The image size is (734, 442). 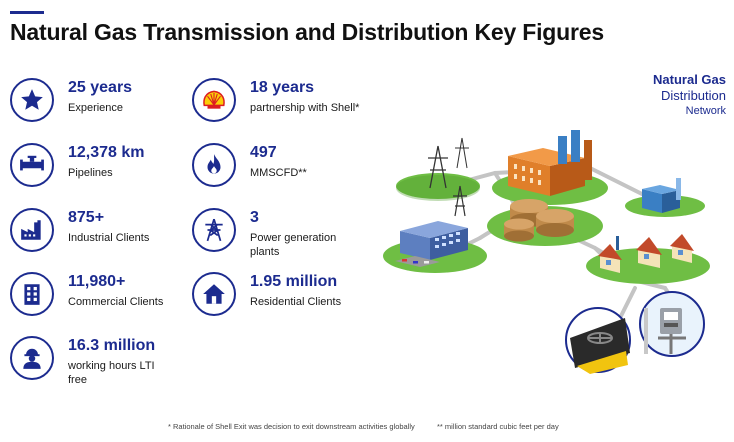 I want to click on stat-commercial-clients: 11,980+ Commercial Clients, so click(x=100, y=297).